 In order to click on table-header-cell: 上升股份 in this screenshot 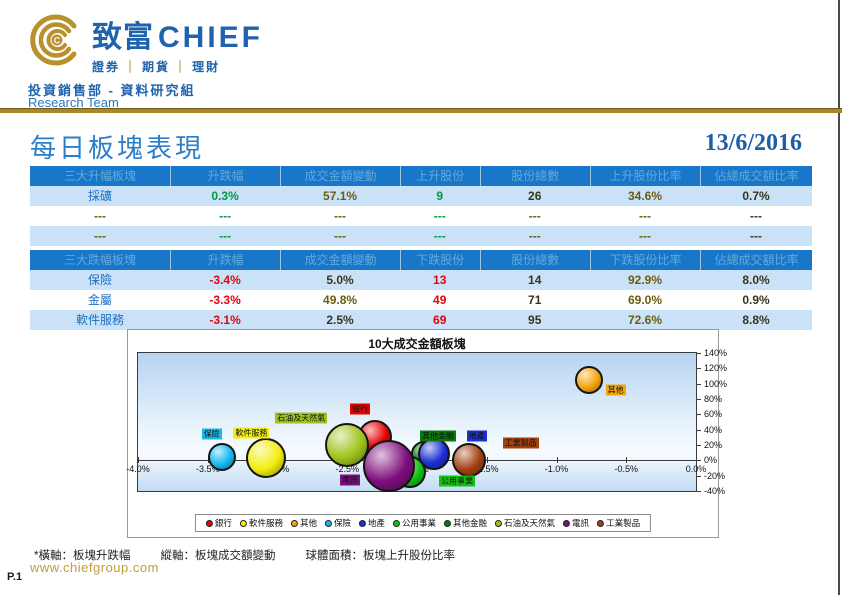, I will do `click(439, 176)`.